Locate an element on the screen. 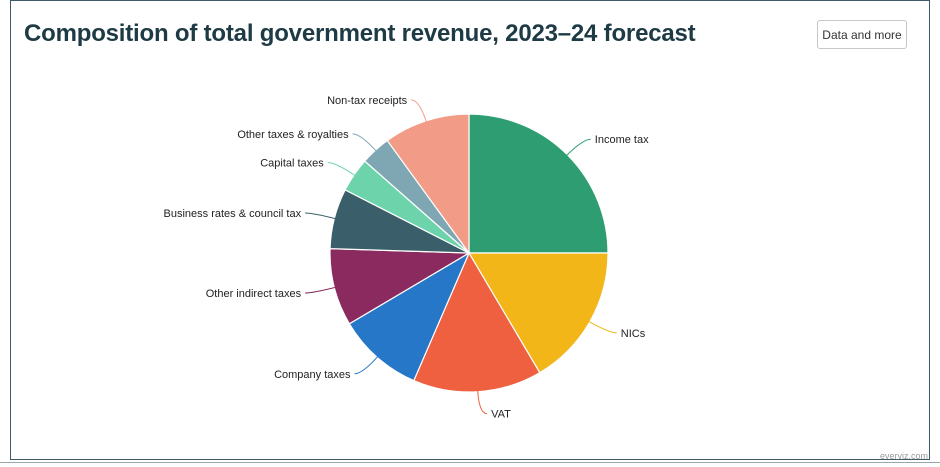  connector-capital-taxes is located at coordinates (341, 169).